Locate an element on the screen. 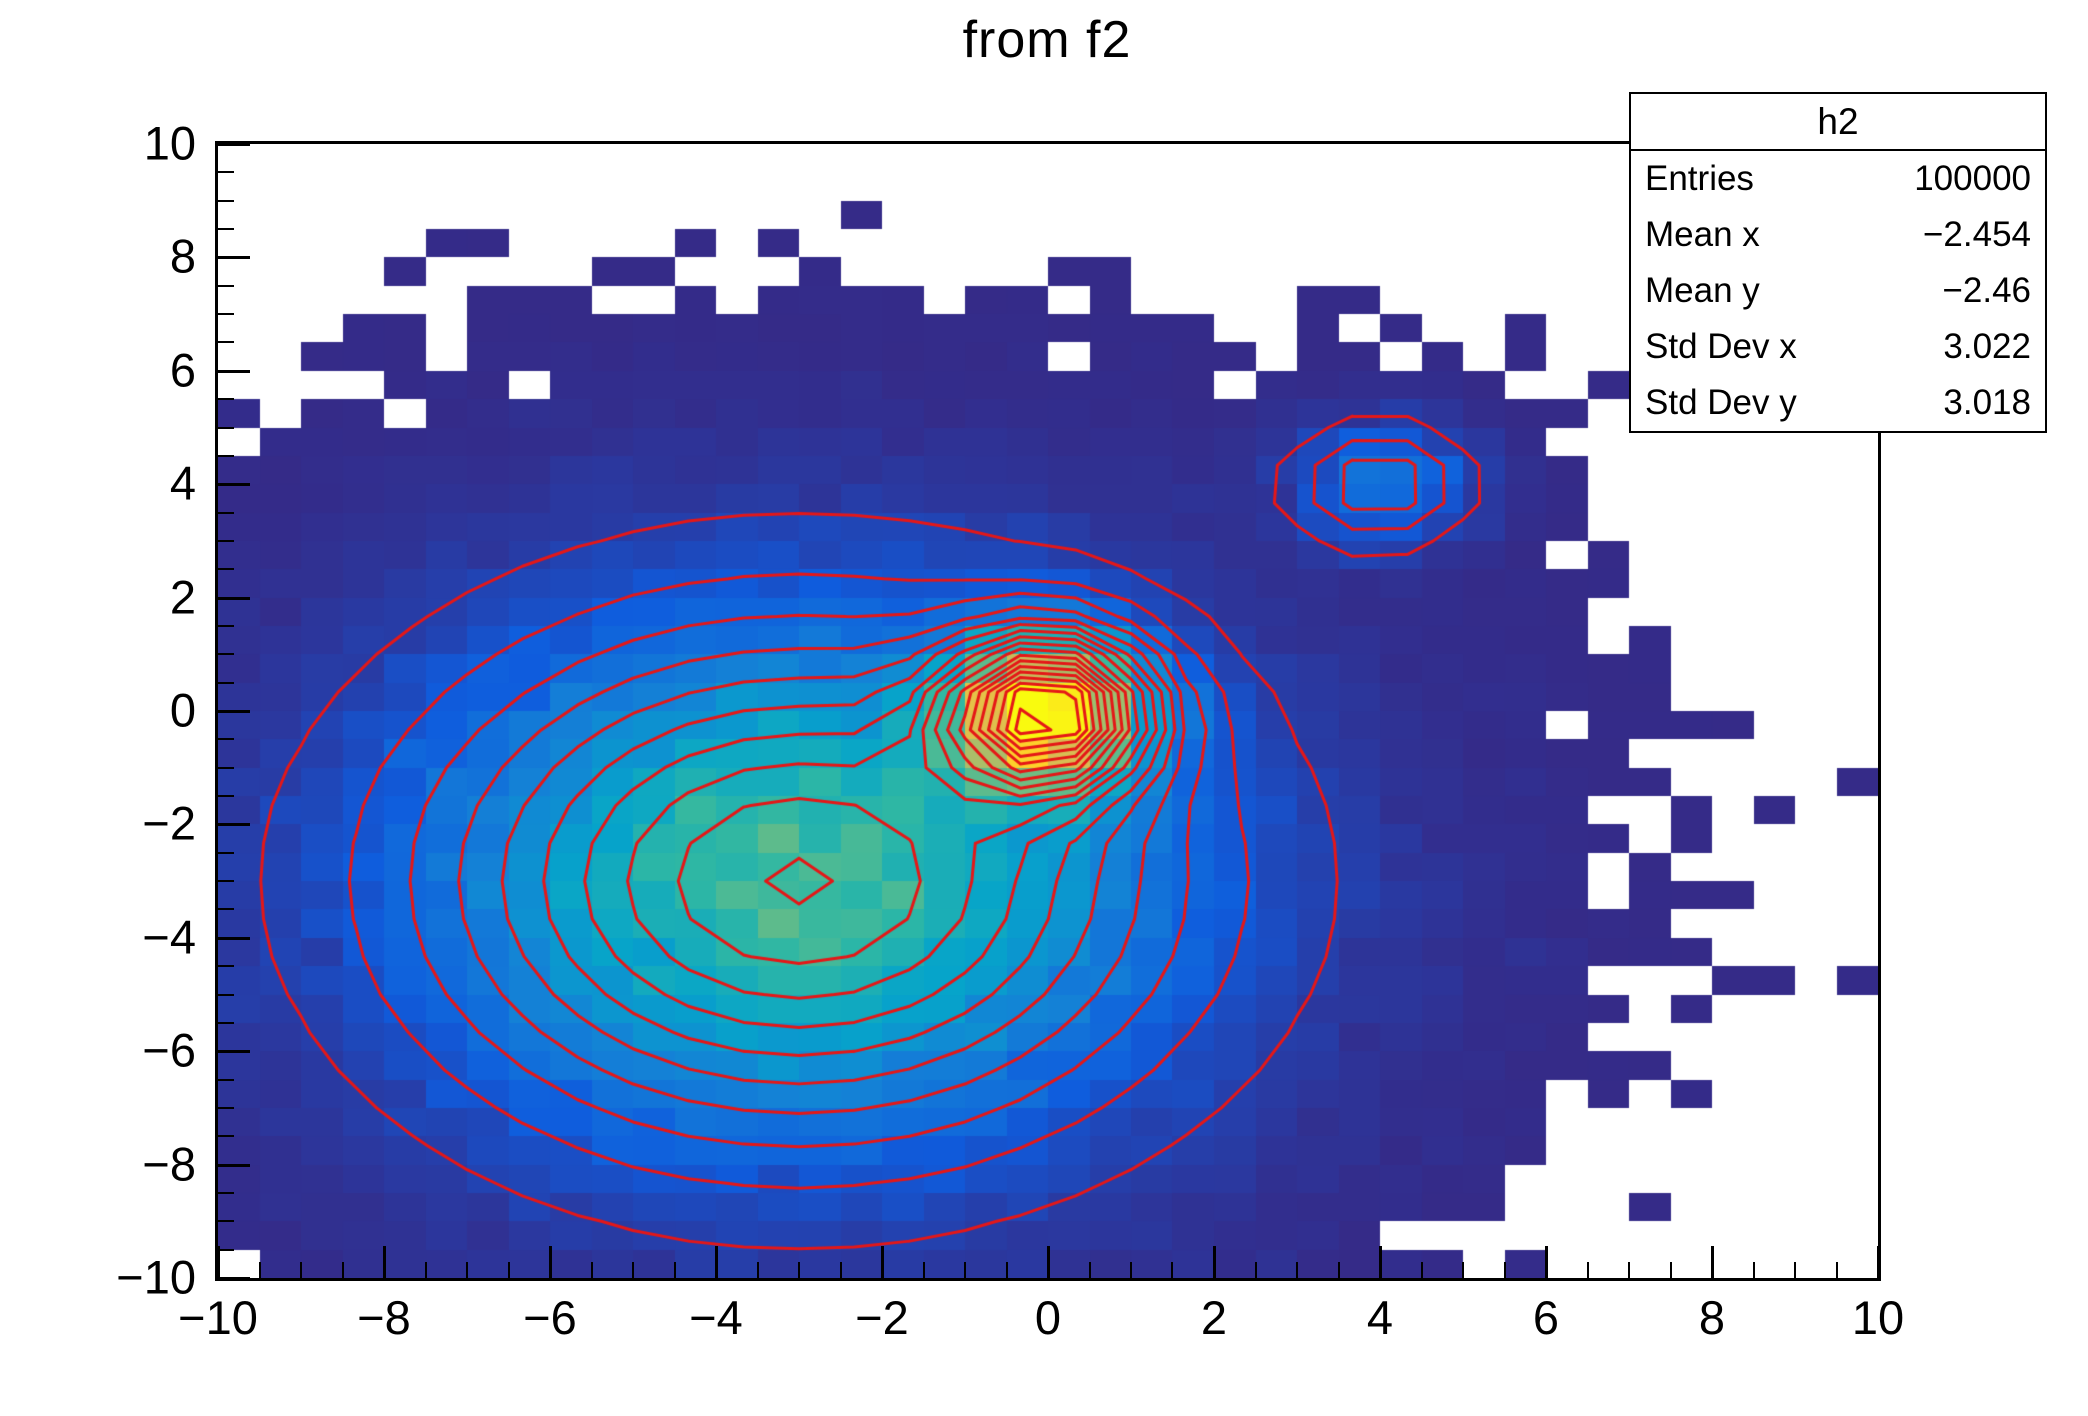 This screenshot has height=1416, width=2088. stats-box-title: h2 is located at coordinates (1838, 122).